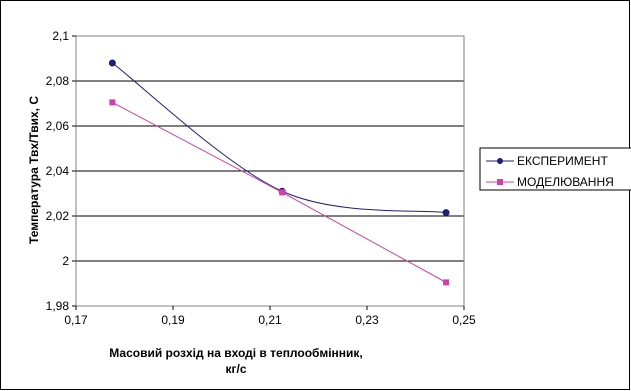 The height and width of the screenshot is (391, 631). Describe the element at coordinates (58, 306) in the screenshot. I see `y-tick-label: 1,98` at that location.